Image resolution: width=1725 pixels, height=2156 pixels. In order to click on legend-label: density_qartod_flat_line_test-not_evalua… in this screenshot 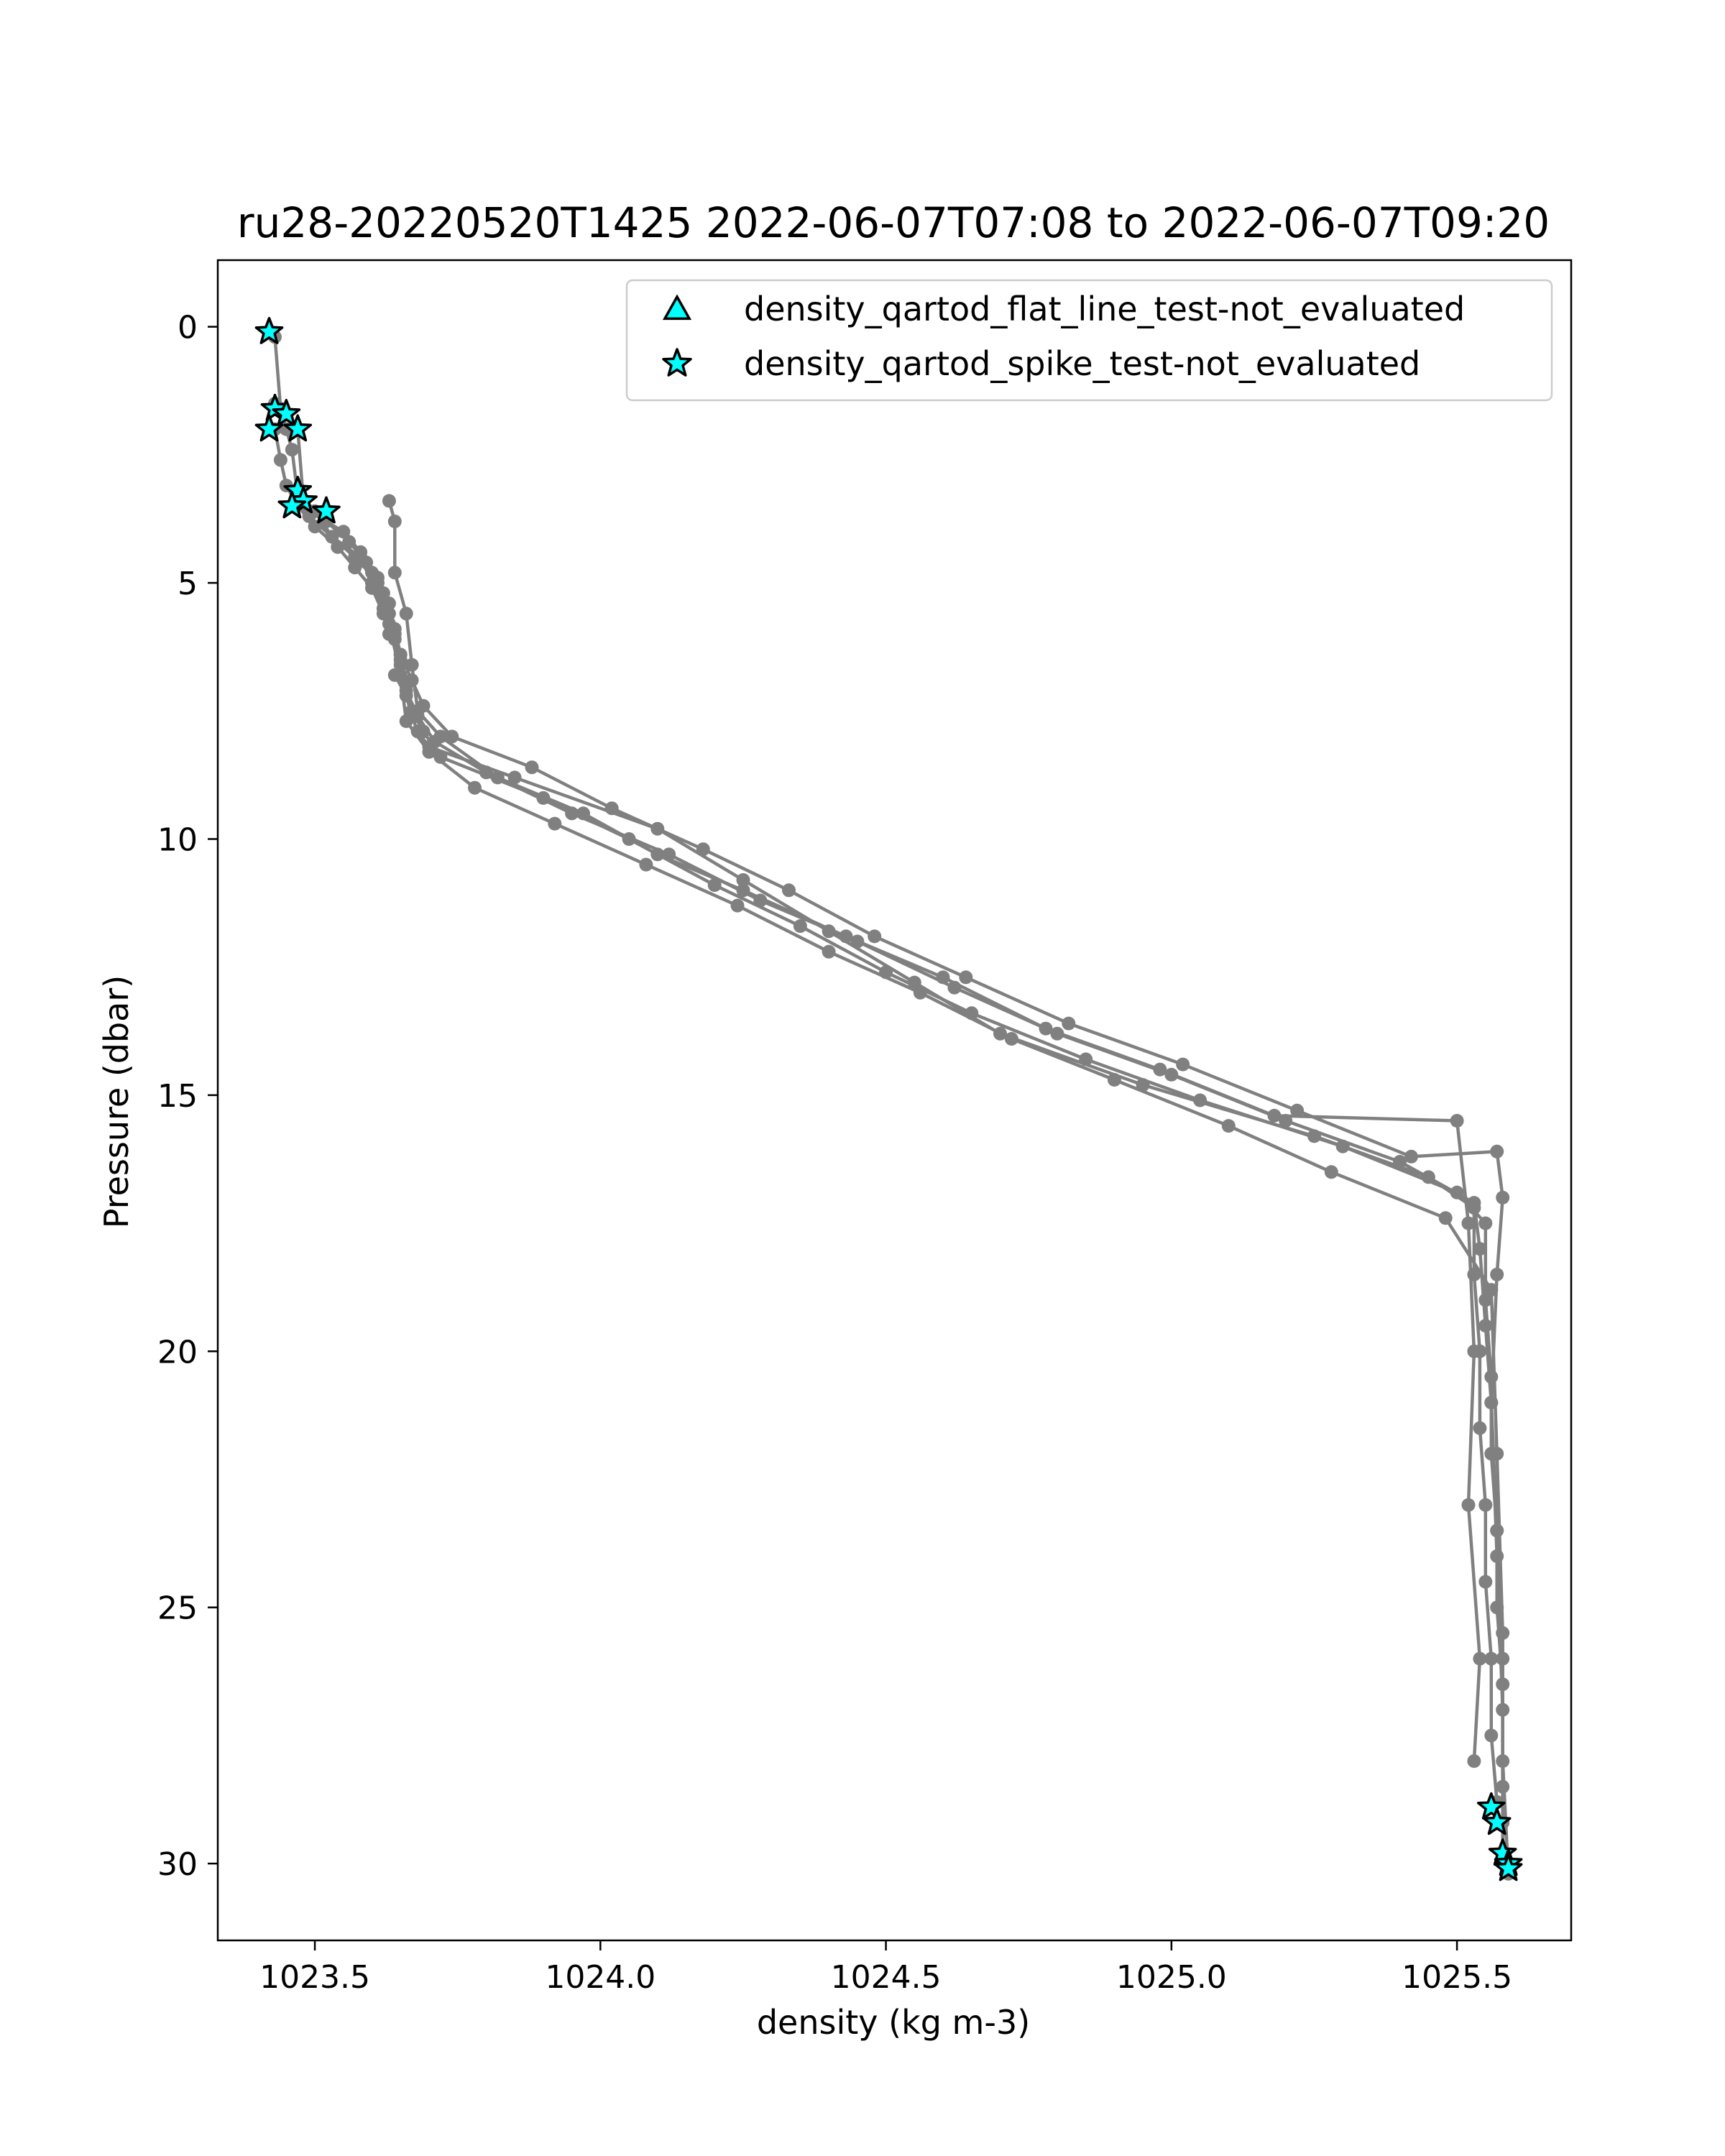, I will do `click(1104, 309)`.